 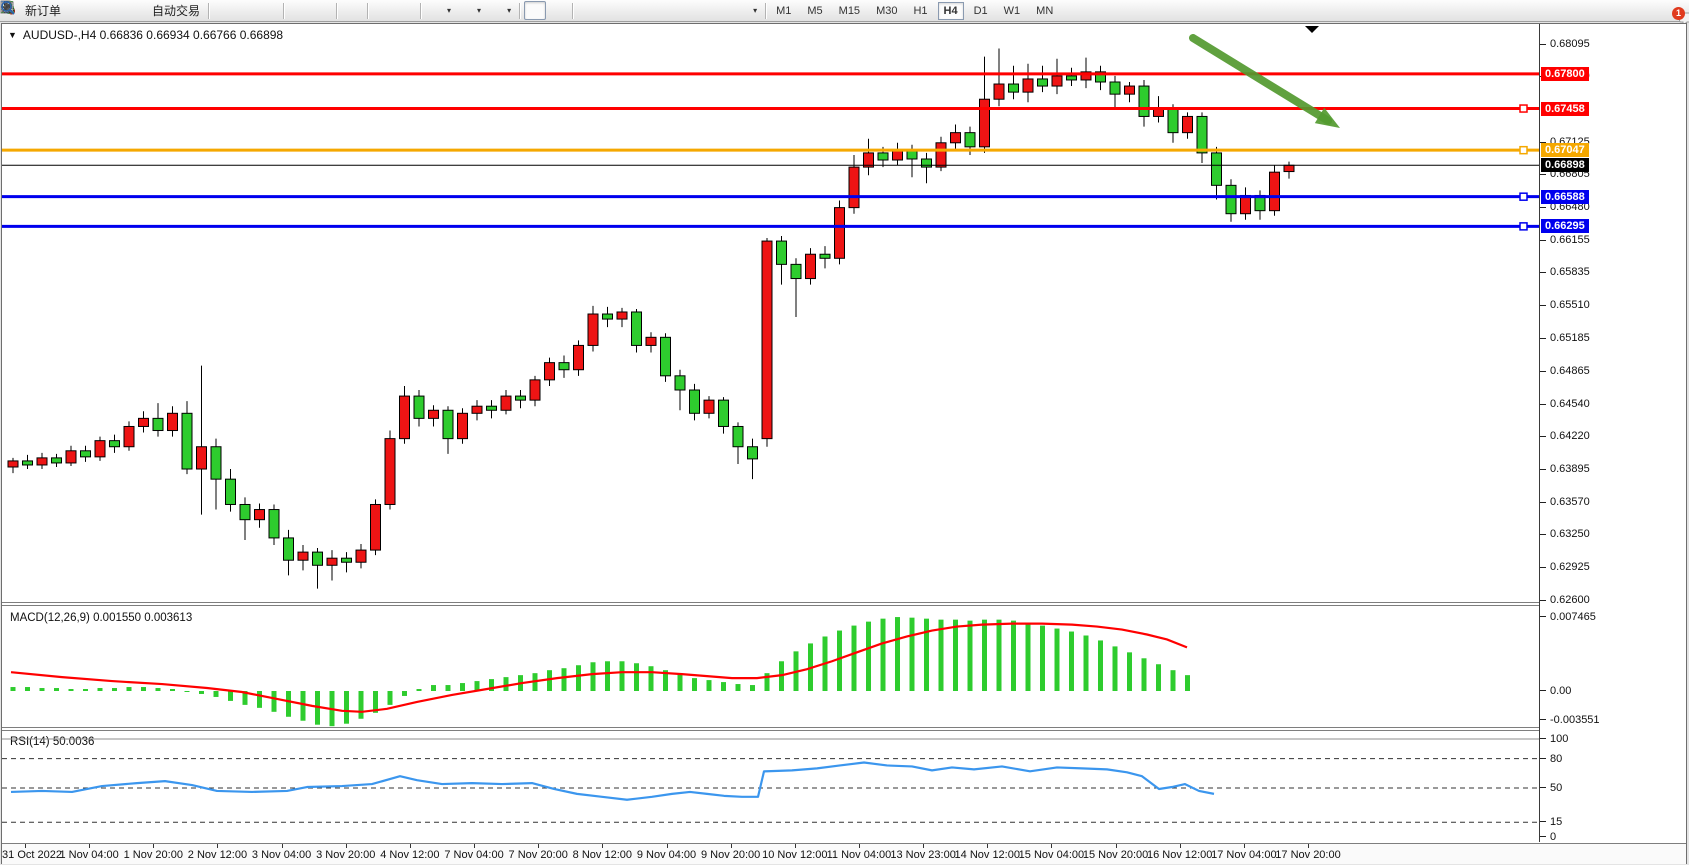 What do you see at coordinates (43, 10) in the screenshot?
I see `market-button` at bounding box center [43, 10].